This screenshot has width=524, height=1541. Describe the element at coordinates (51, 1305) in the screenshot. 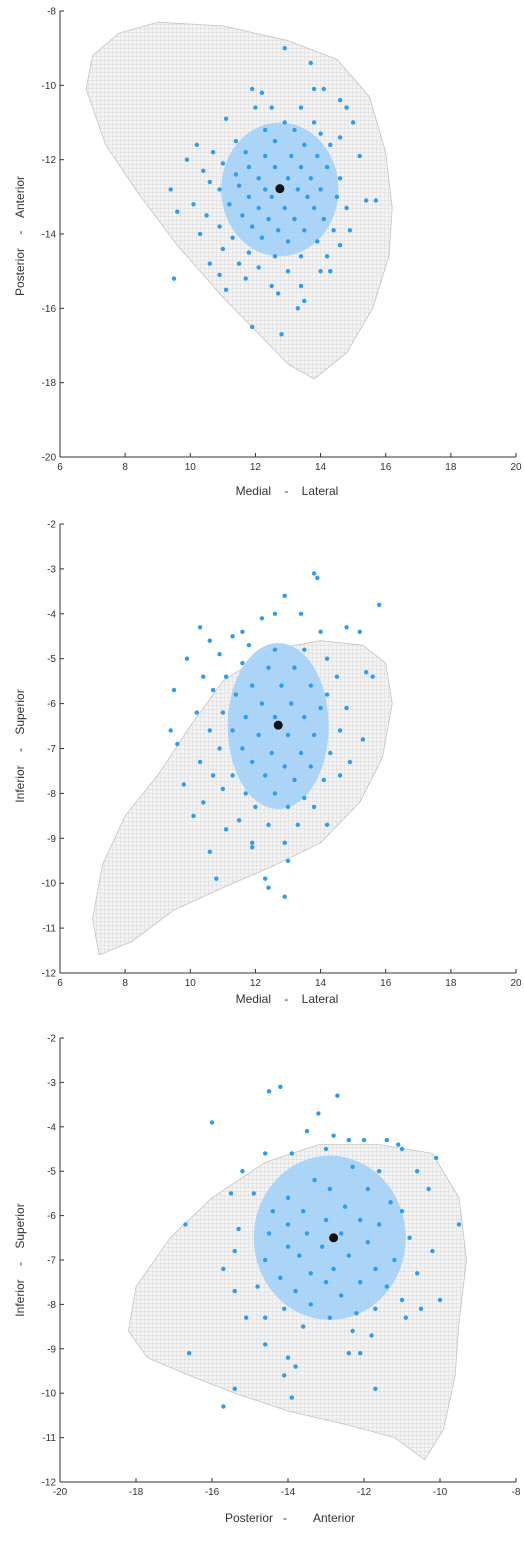

I see `y-tick-label: -8` at that location.